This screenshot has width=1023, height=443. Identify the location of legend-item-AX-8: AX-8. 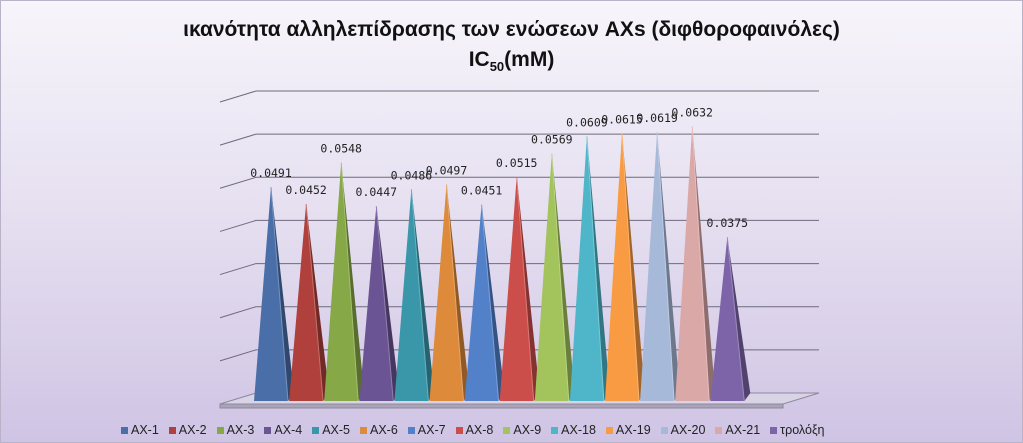
(474, 430).